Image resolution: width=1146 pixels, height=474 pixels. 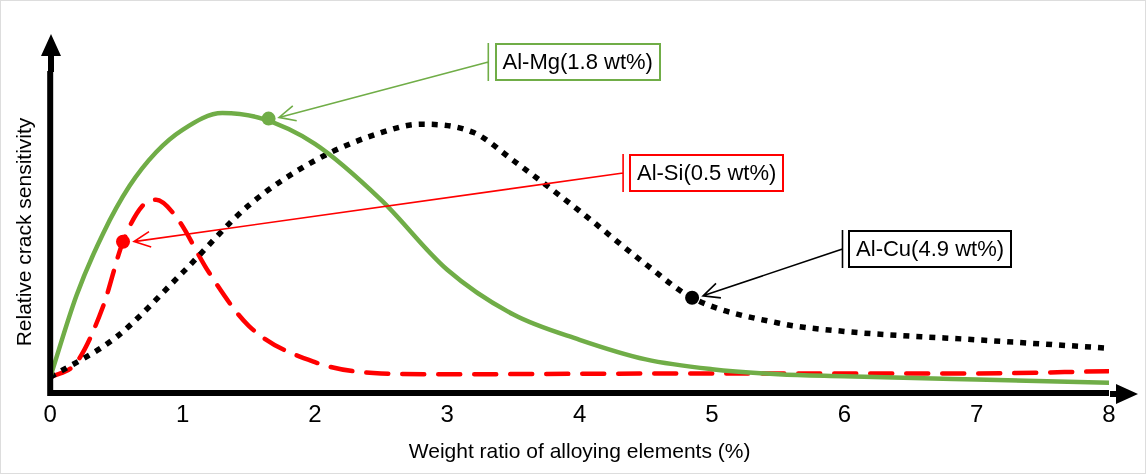 I want to click on x-tick-label: 5, so click(x=712, y=414).